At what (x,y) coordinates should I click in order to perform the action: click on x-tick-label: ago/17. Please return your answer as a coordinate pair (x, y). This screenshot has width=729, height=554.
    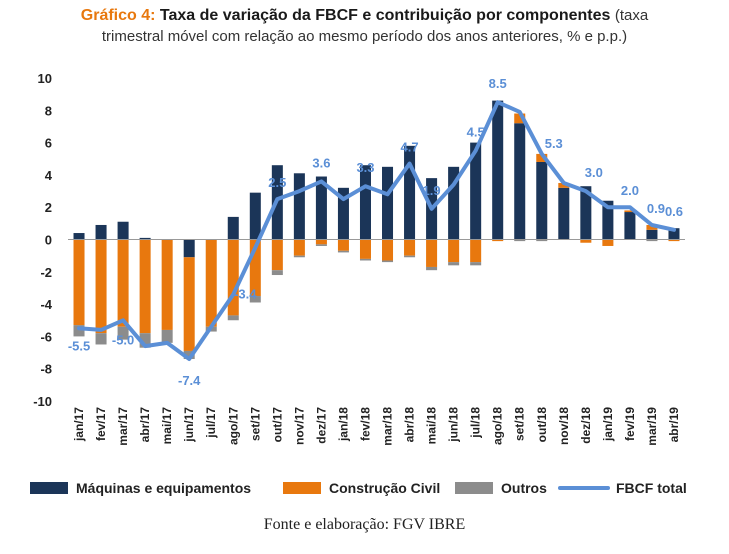
    Looking at the image, I should click on (233, 426).